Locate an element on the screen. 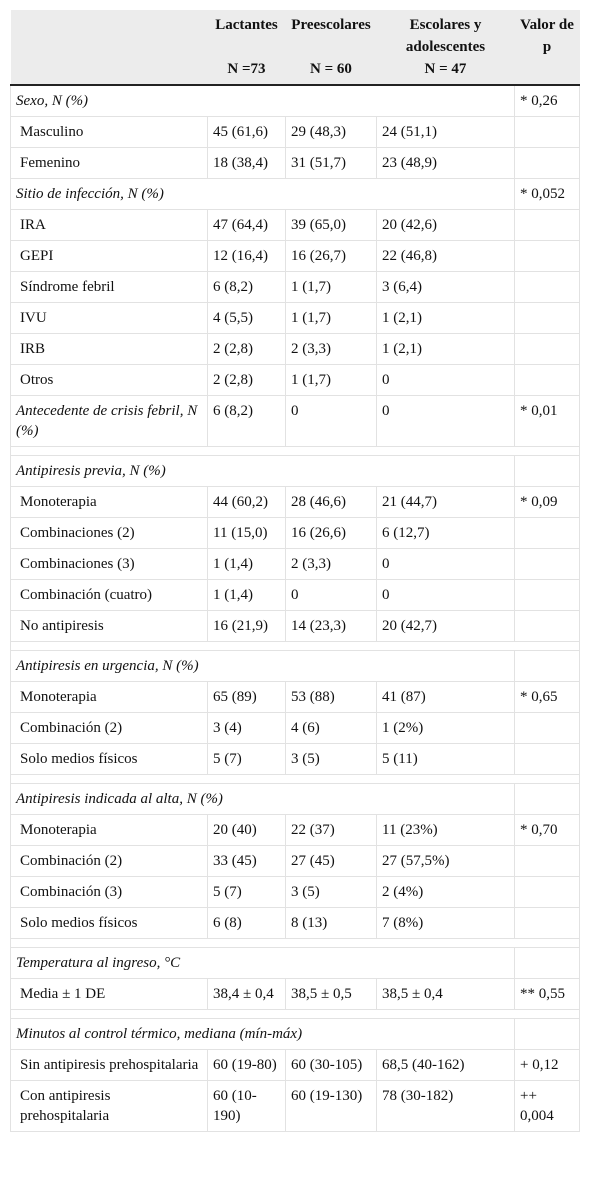 This screenshot has width=590, height=1179. section-row: Antipiresis indicada al alta, N (%) is located at coordinates (295, 799).